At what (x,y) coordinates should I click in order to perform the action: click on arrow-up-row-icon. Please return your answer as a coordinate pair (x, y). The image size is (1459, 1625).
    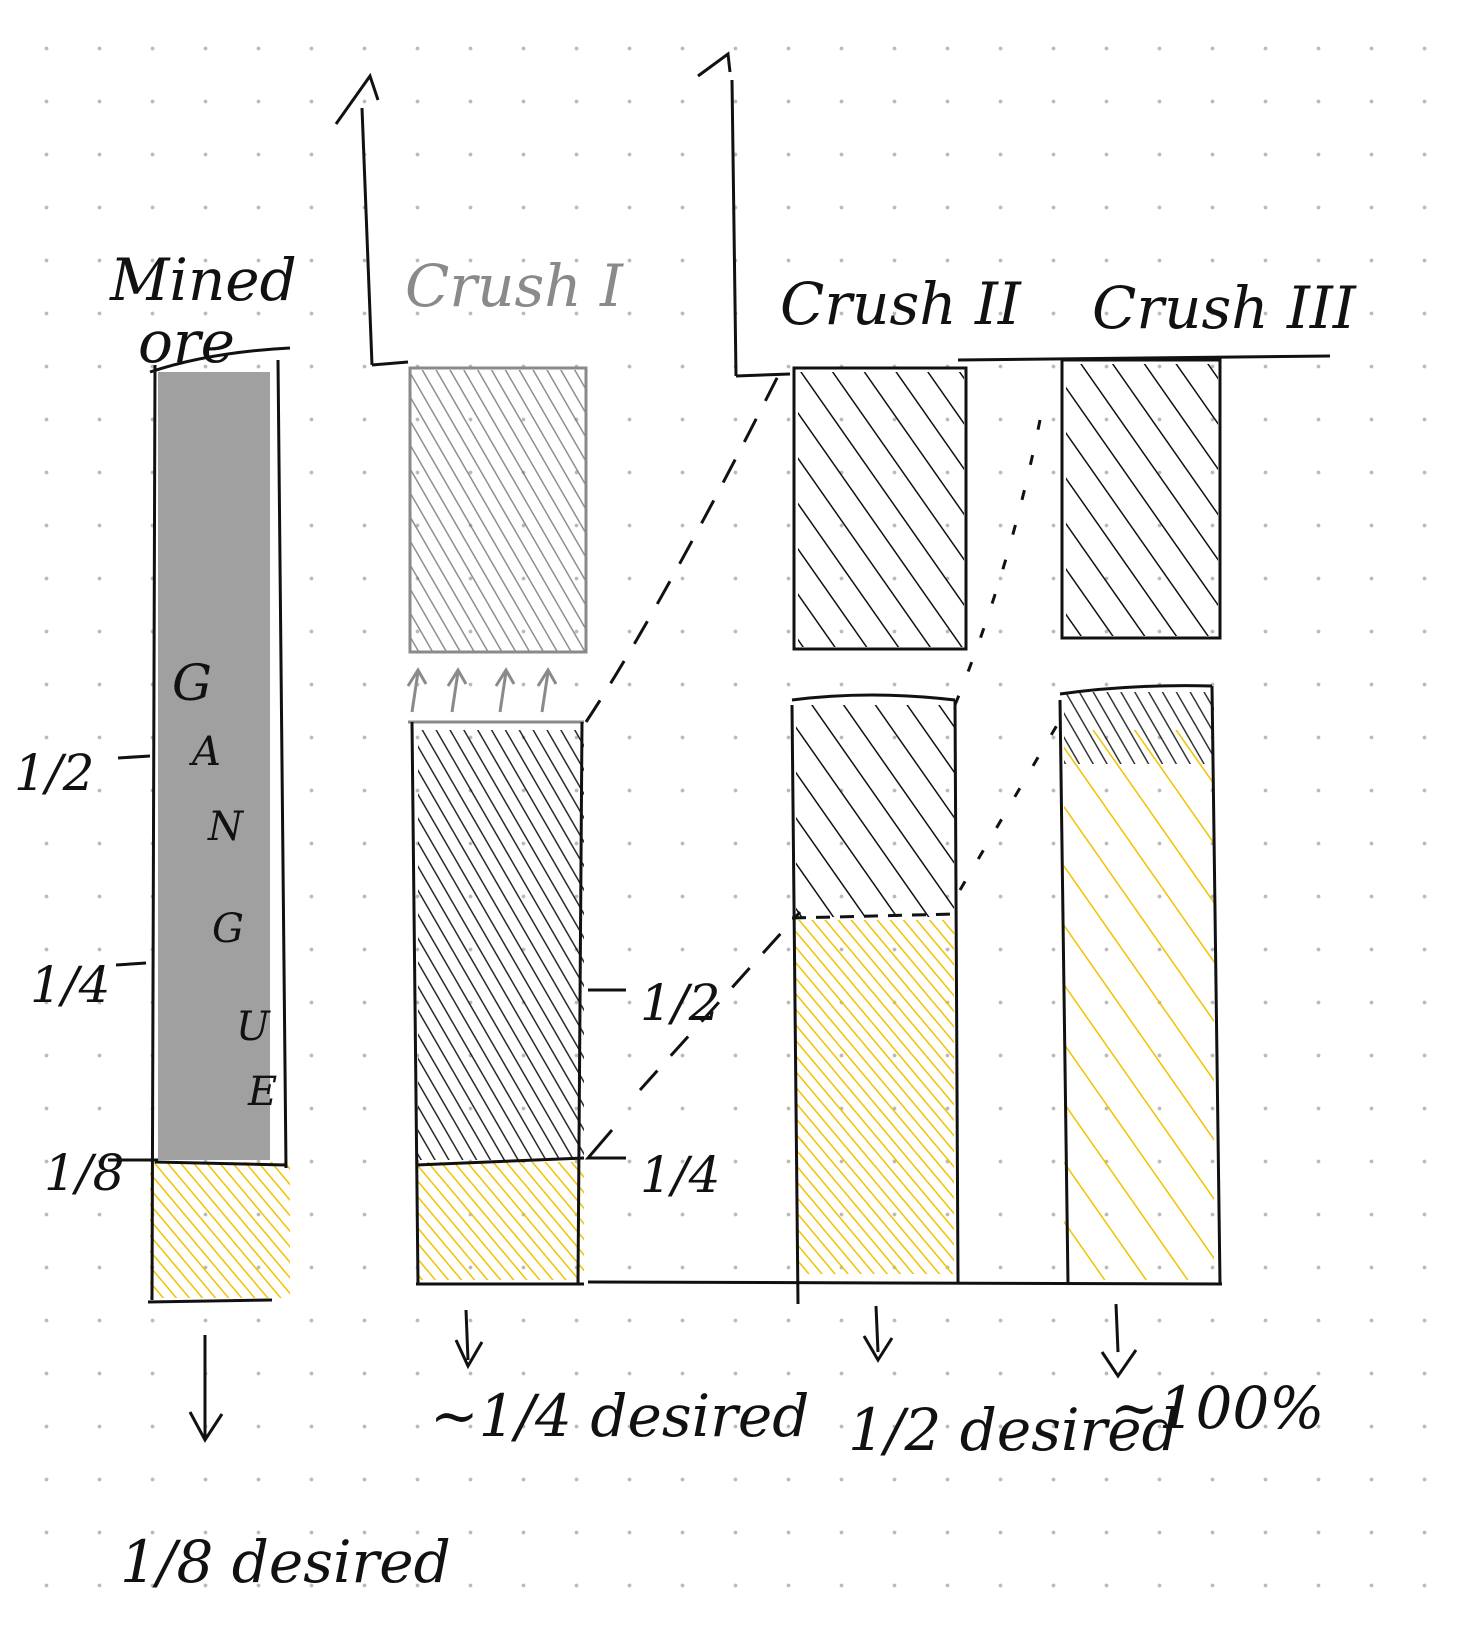
    Looking at the image, I should click on (482, 690).